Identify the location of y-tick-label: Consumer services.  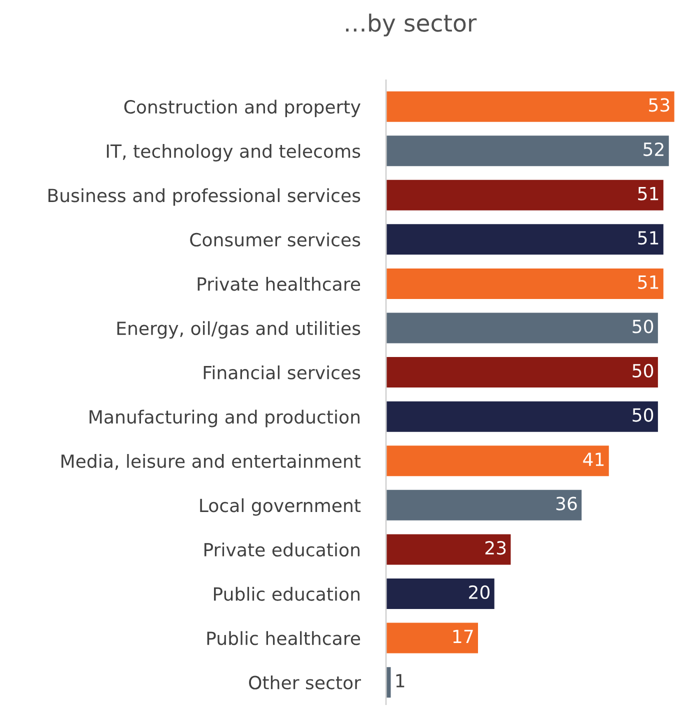
(275, 239).